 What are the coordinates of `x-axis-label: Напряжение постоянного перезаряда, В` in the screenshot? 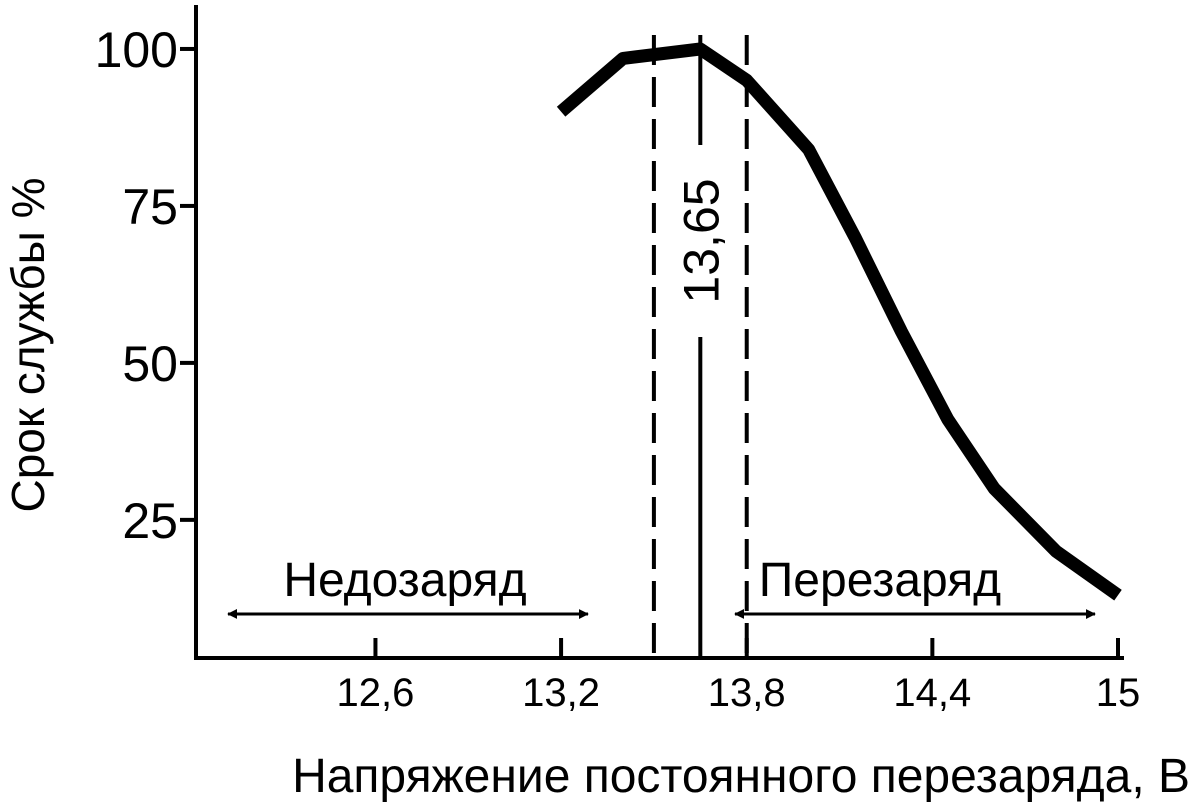 It's located at (741, 776).